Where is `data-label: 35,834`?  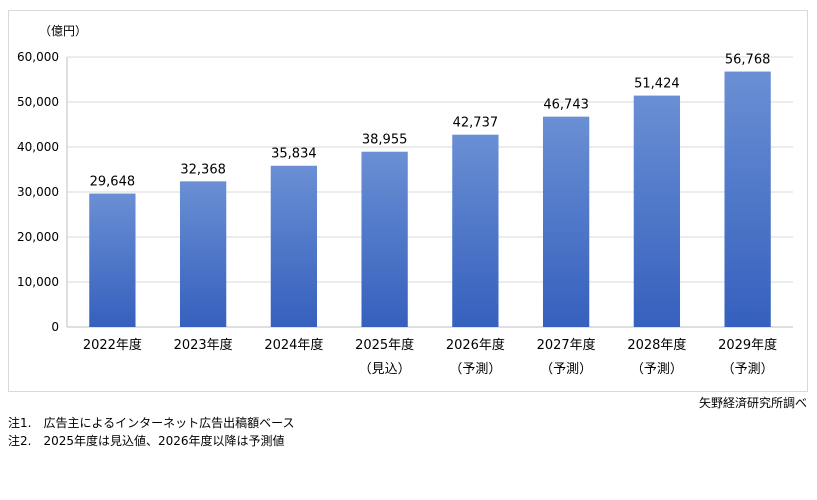
data-label: 35,834 is located at coordinates (294, 154).